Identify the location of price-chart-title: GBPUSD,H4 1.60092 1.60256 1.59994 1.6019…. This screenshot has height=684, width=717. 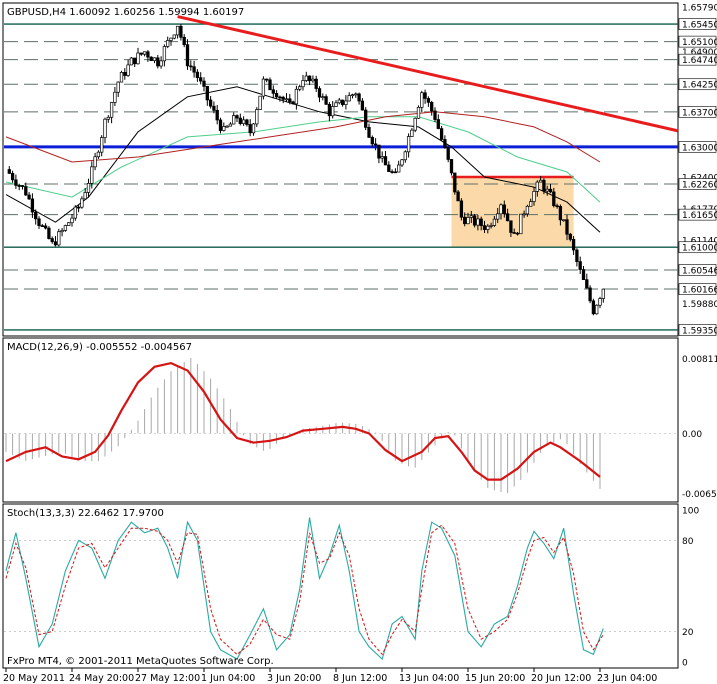
(125, 12).